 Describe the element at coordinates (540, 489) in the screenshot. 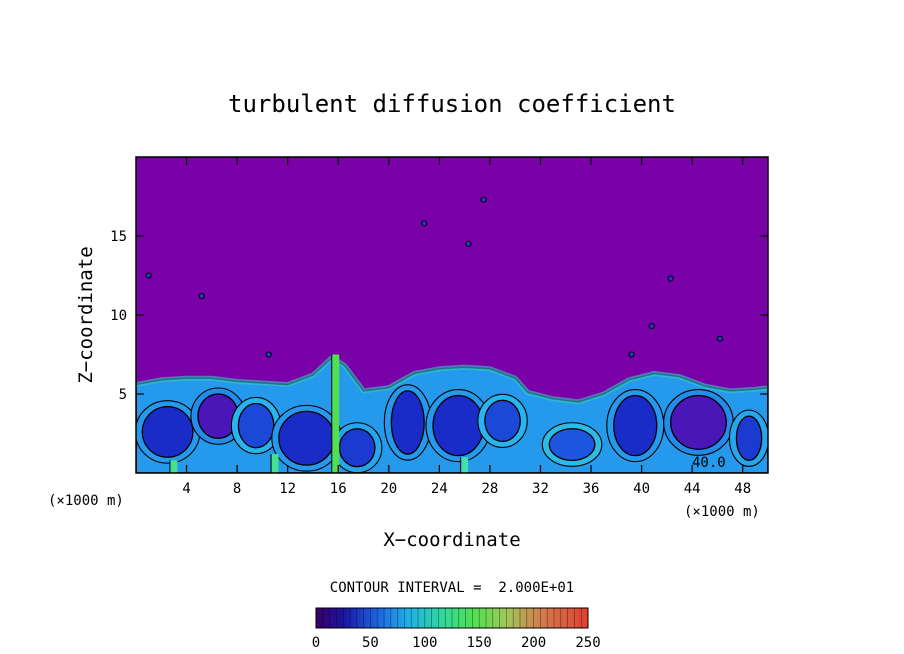

I see `x-tick-label: 32` at that location.